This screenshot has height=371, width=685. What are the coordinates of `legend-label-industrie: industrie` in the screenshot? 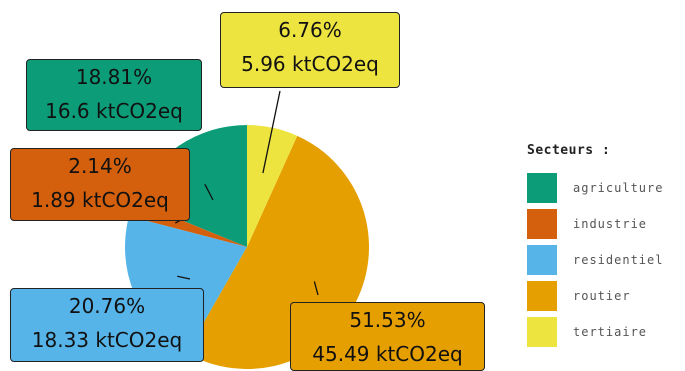 It's located at (610, 224).